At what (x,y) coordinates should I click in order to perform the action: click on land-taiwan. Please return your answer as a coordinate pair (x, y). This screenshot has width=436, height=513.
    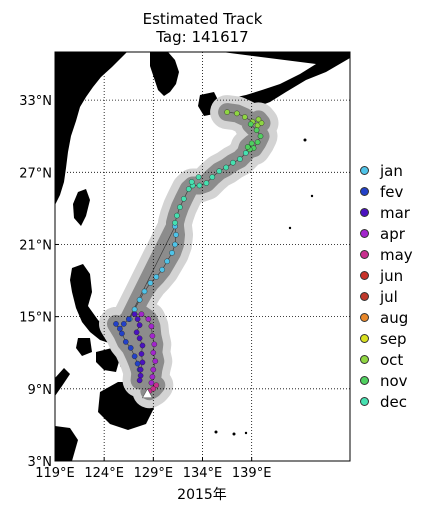
    Looking at the image, I should click on (81, 207).